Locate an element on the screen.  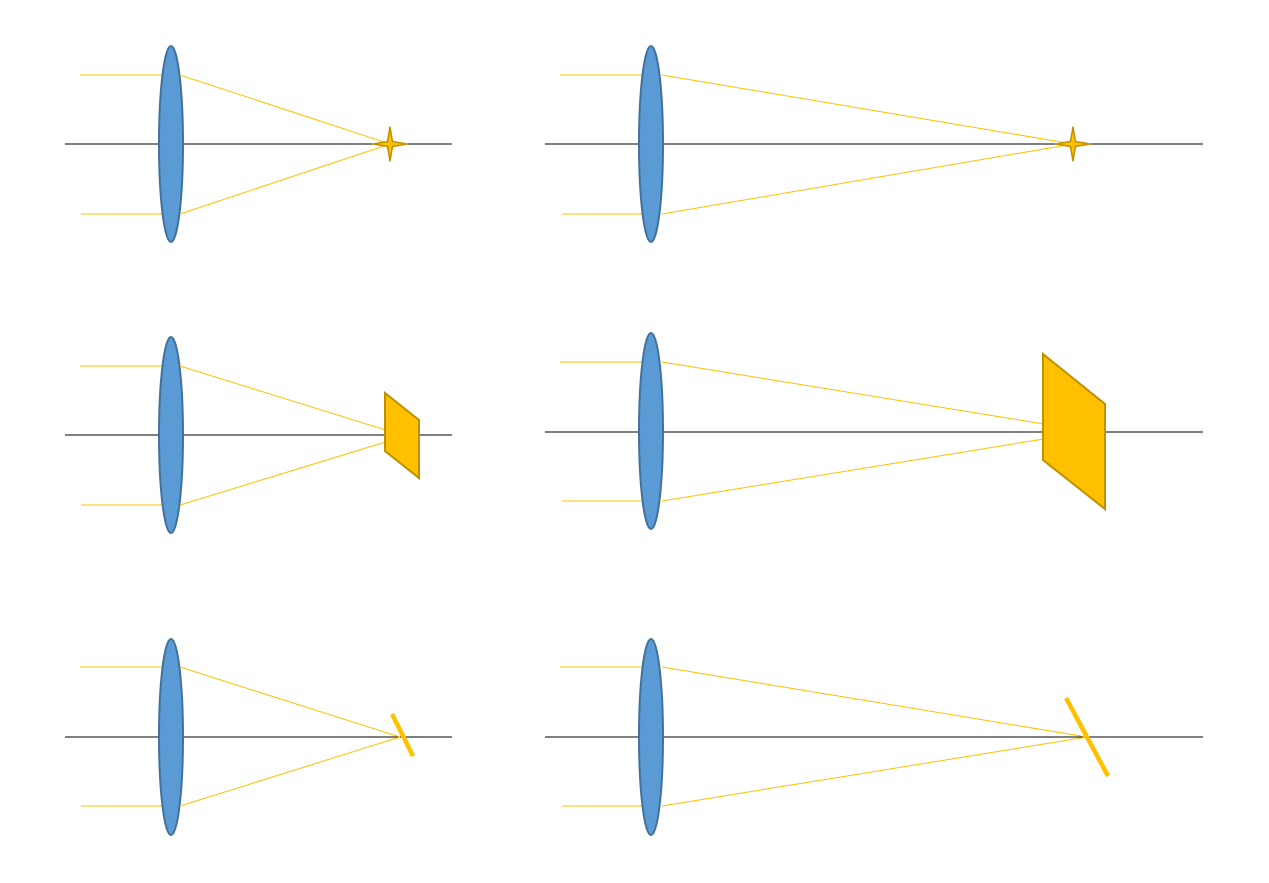
panel-row3-long-focal is located at coordinates (874, 737).